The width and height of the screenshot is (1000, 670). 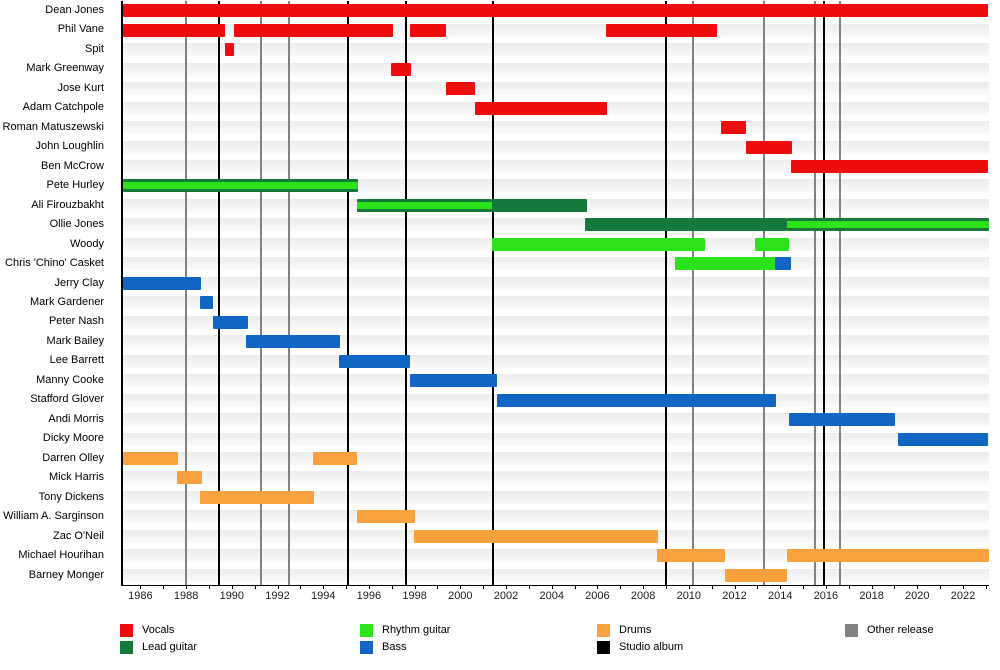 What do you see at coordinates (76, 321) in the screenshot?
I see `member-label: Peter Nash` at bounding box center [76, 321].